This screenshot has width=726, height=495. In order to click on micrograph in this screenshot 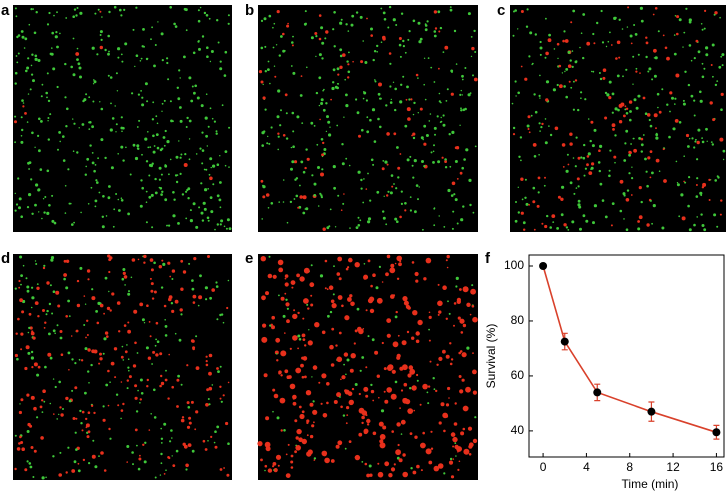, I will do `click(122, 118)`.